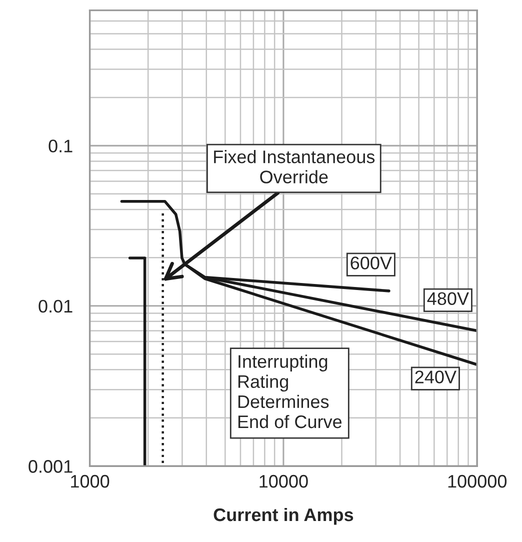 The height and width of the screenshot is (542, 522). Describe the element at coordinates (294, 167) in the screenshot. I see `annotation: Fixed Instantaneous Override` at that location.